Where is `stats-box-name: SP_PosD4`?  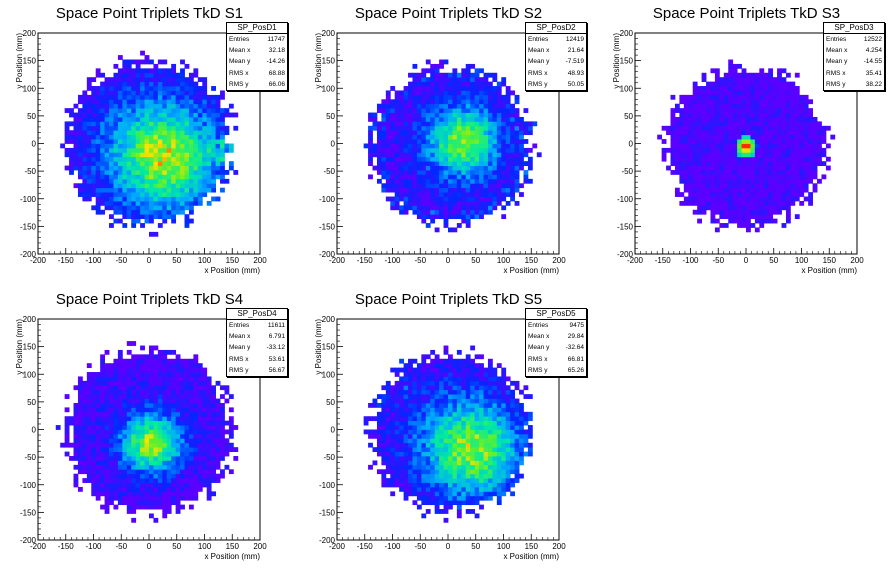
stats-box-name: SP_PosD4 is located at coordinates (257, 314).